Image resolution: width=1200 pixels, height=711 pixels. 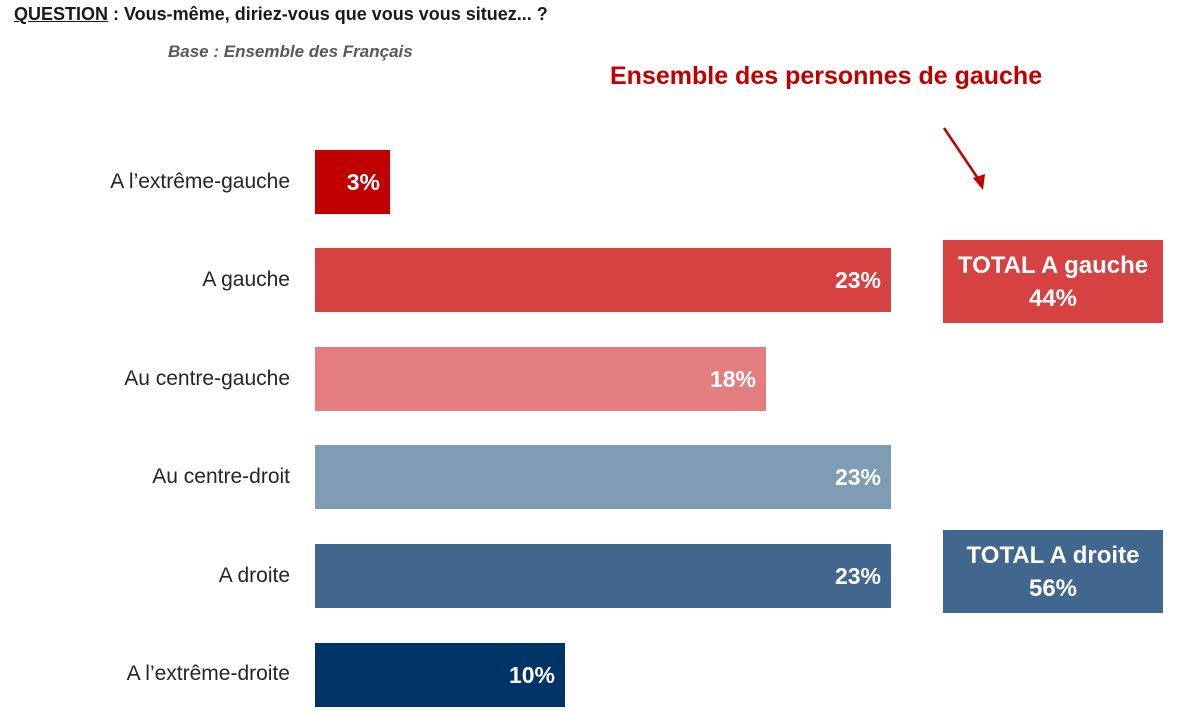 What do you see at coordinates (1053, 265) in the screenshot?
I see `total-gauche-label: TOTAL A gauche` at bounding box center [1053, 265].